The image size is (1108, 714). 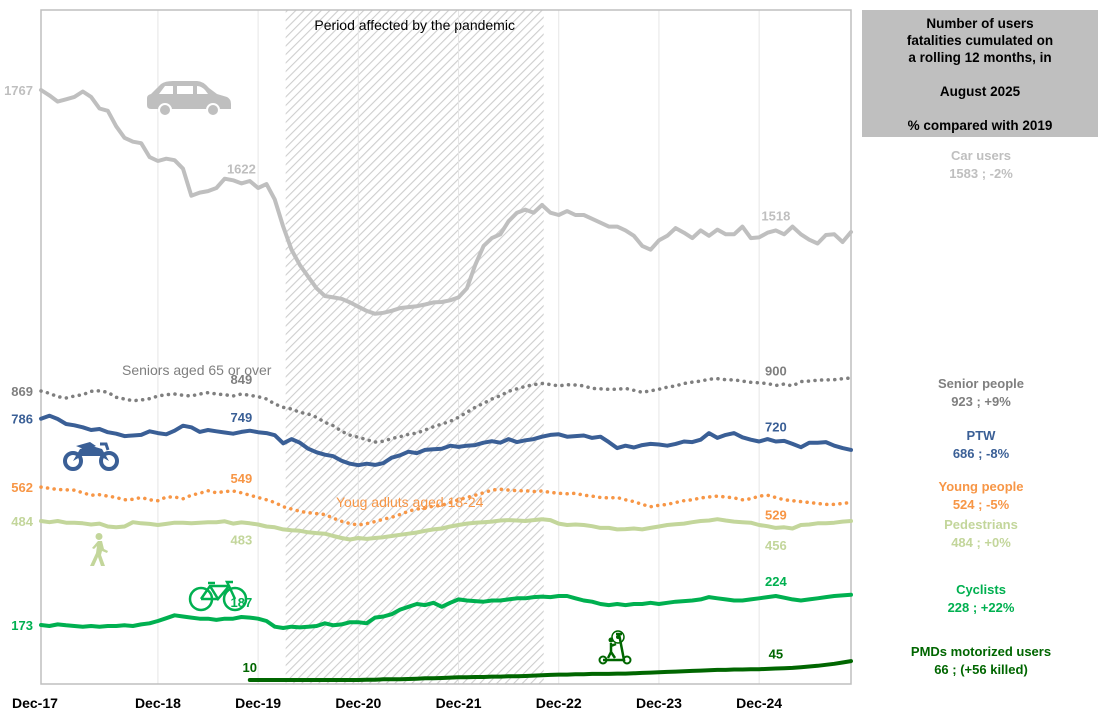 What do you see at coordinates (776, 427) in the screenshot?
I see `data-label-ptw: 720` at bounding box center [776, 427].